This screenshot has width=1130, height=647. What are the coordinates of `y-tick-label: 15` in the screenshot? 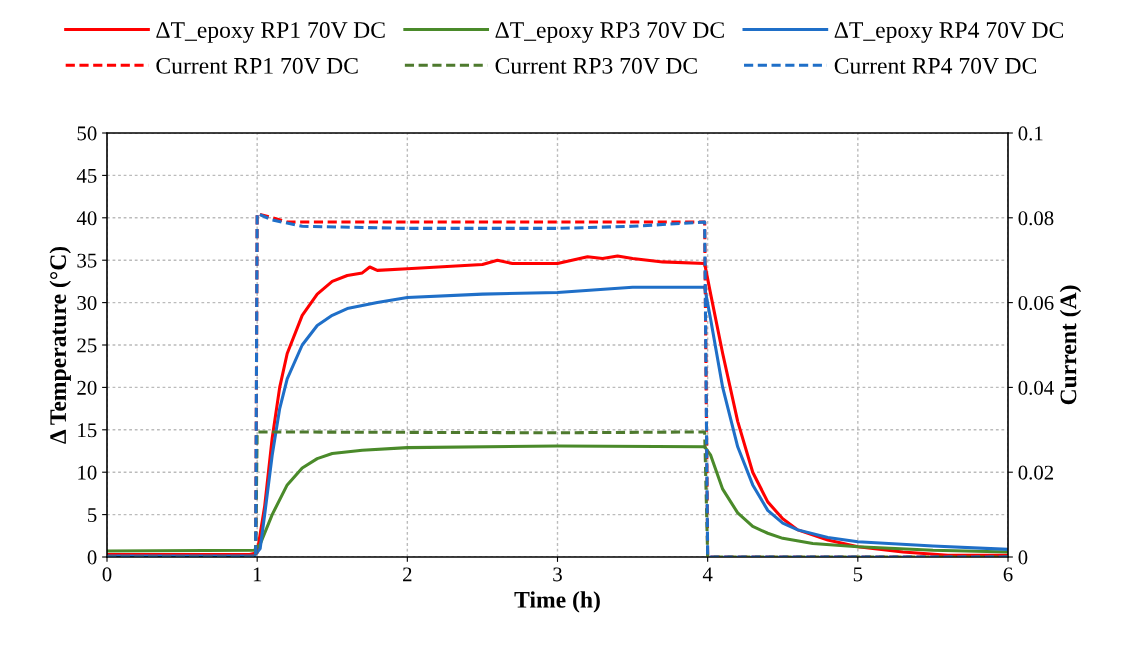 It's located at (87, 430).